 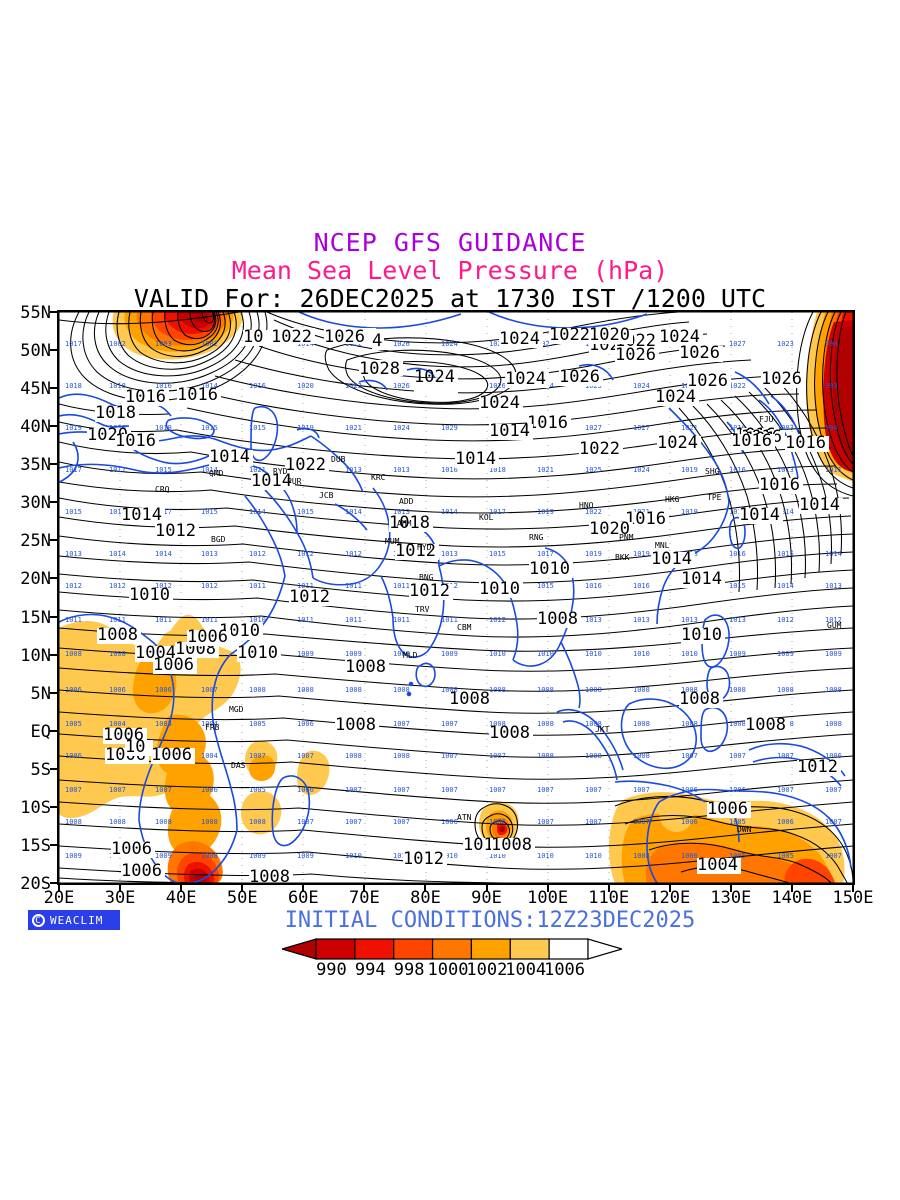 I want to click on svg-text: 1026, so click(x=635, y=355).